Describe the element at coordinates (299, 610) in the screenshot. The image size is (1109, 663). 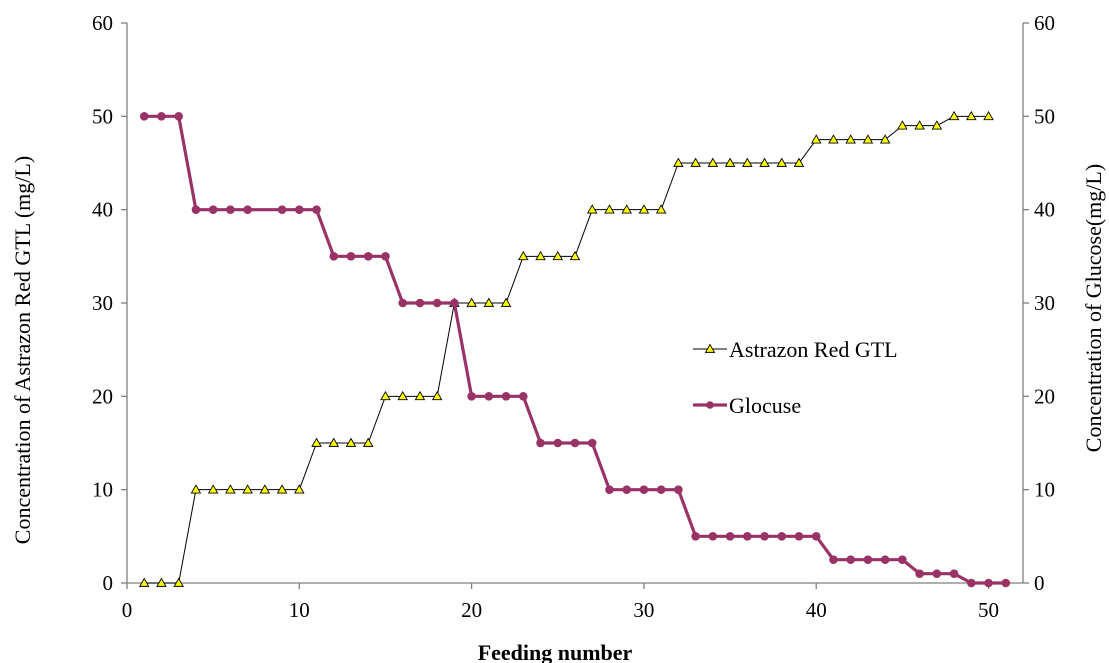
I see `x-tick-label: 10` at that location.